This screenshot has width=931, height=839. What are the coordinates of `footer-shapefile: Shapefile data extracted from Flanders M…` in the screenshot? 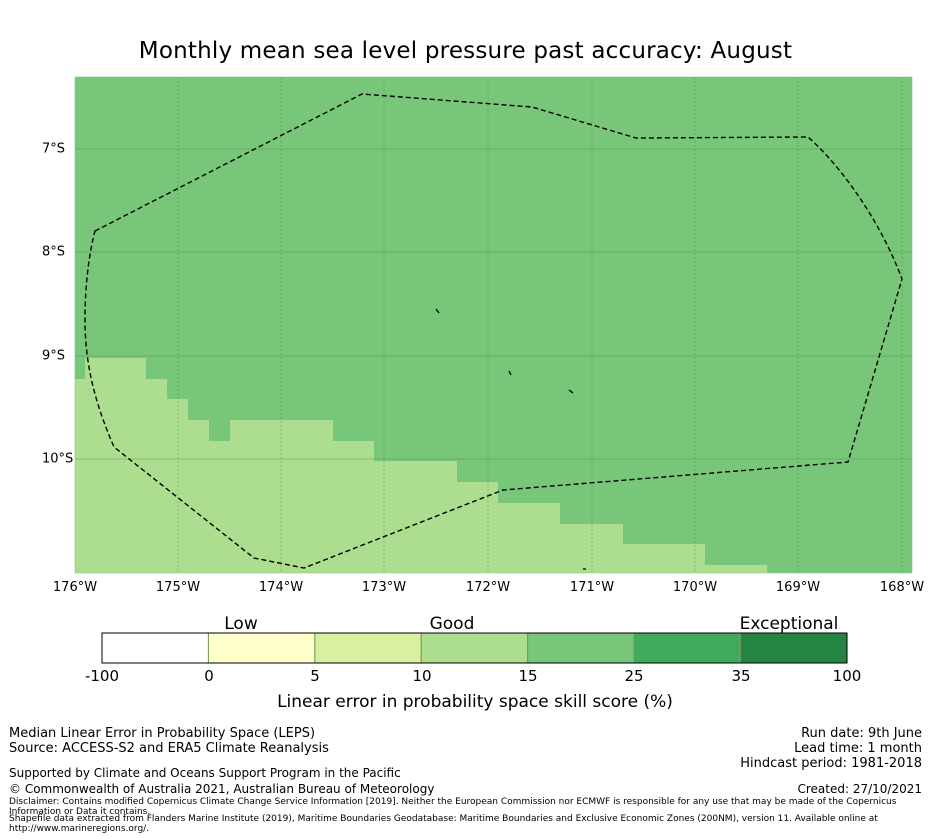 It's located at (443, 824).